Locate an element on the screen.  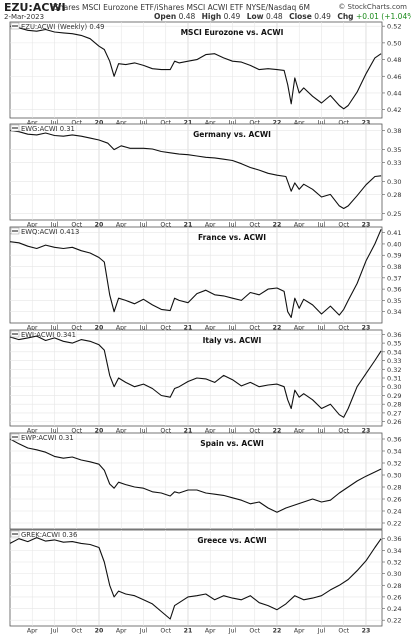
y-tick-label: 0.26 is located at coordinates (394, 500).